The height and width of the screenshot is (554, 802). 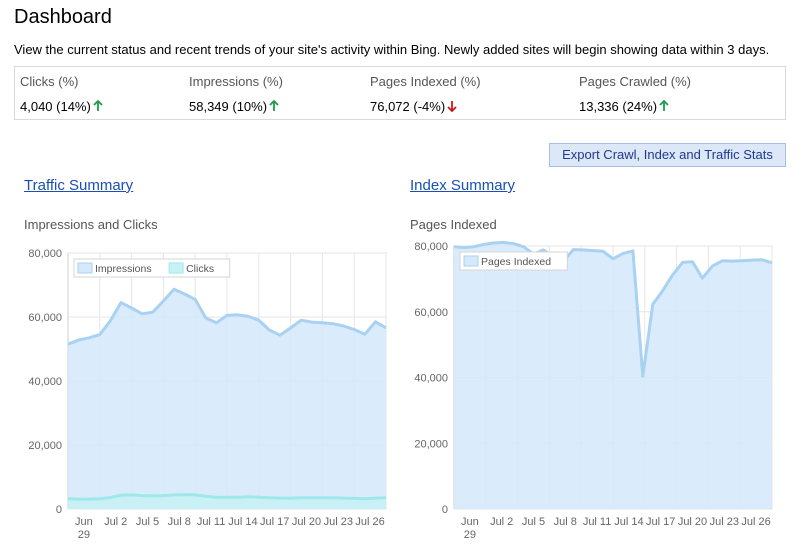 I want to click on series-line-impressions, so click(x=227, y=316).